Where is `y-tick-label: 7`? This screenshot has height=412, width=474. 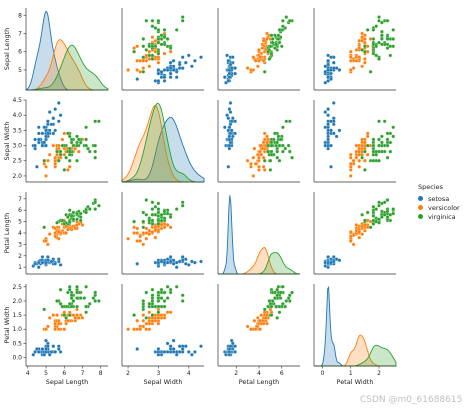
y-tick-label: 7 is located at coordinates (20, 199).